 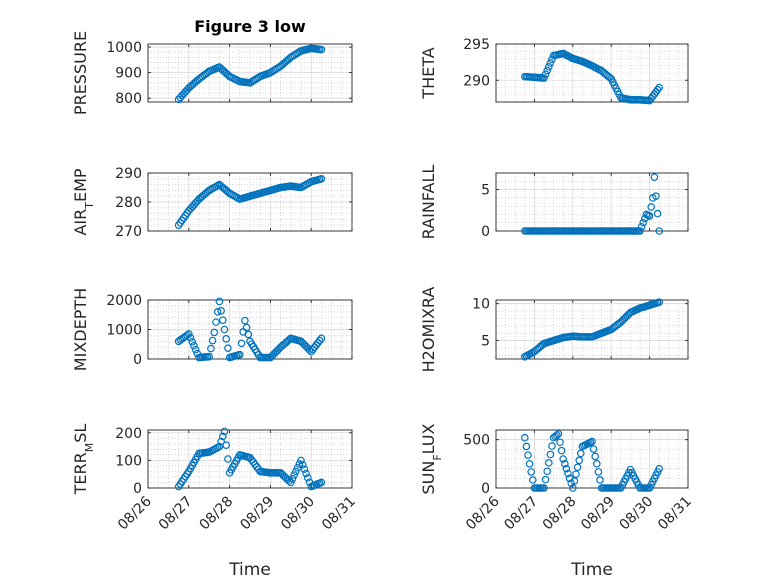 What do you see at coordinates (212, 66) in the screenshot?
I see `subplot-1: 800 900 1000 PRESSURE Figure 3 low` at bounding box center [212, 66].